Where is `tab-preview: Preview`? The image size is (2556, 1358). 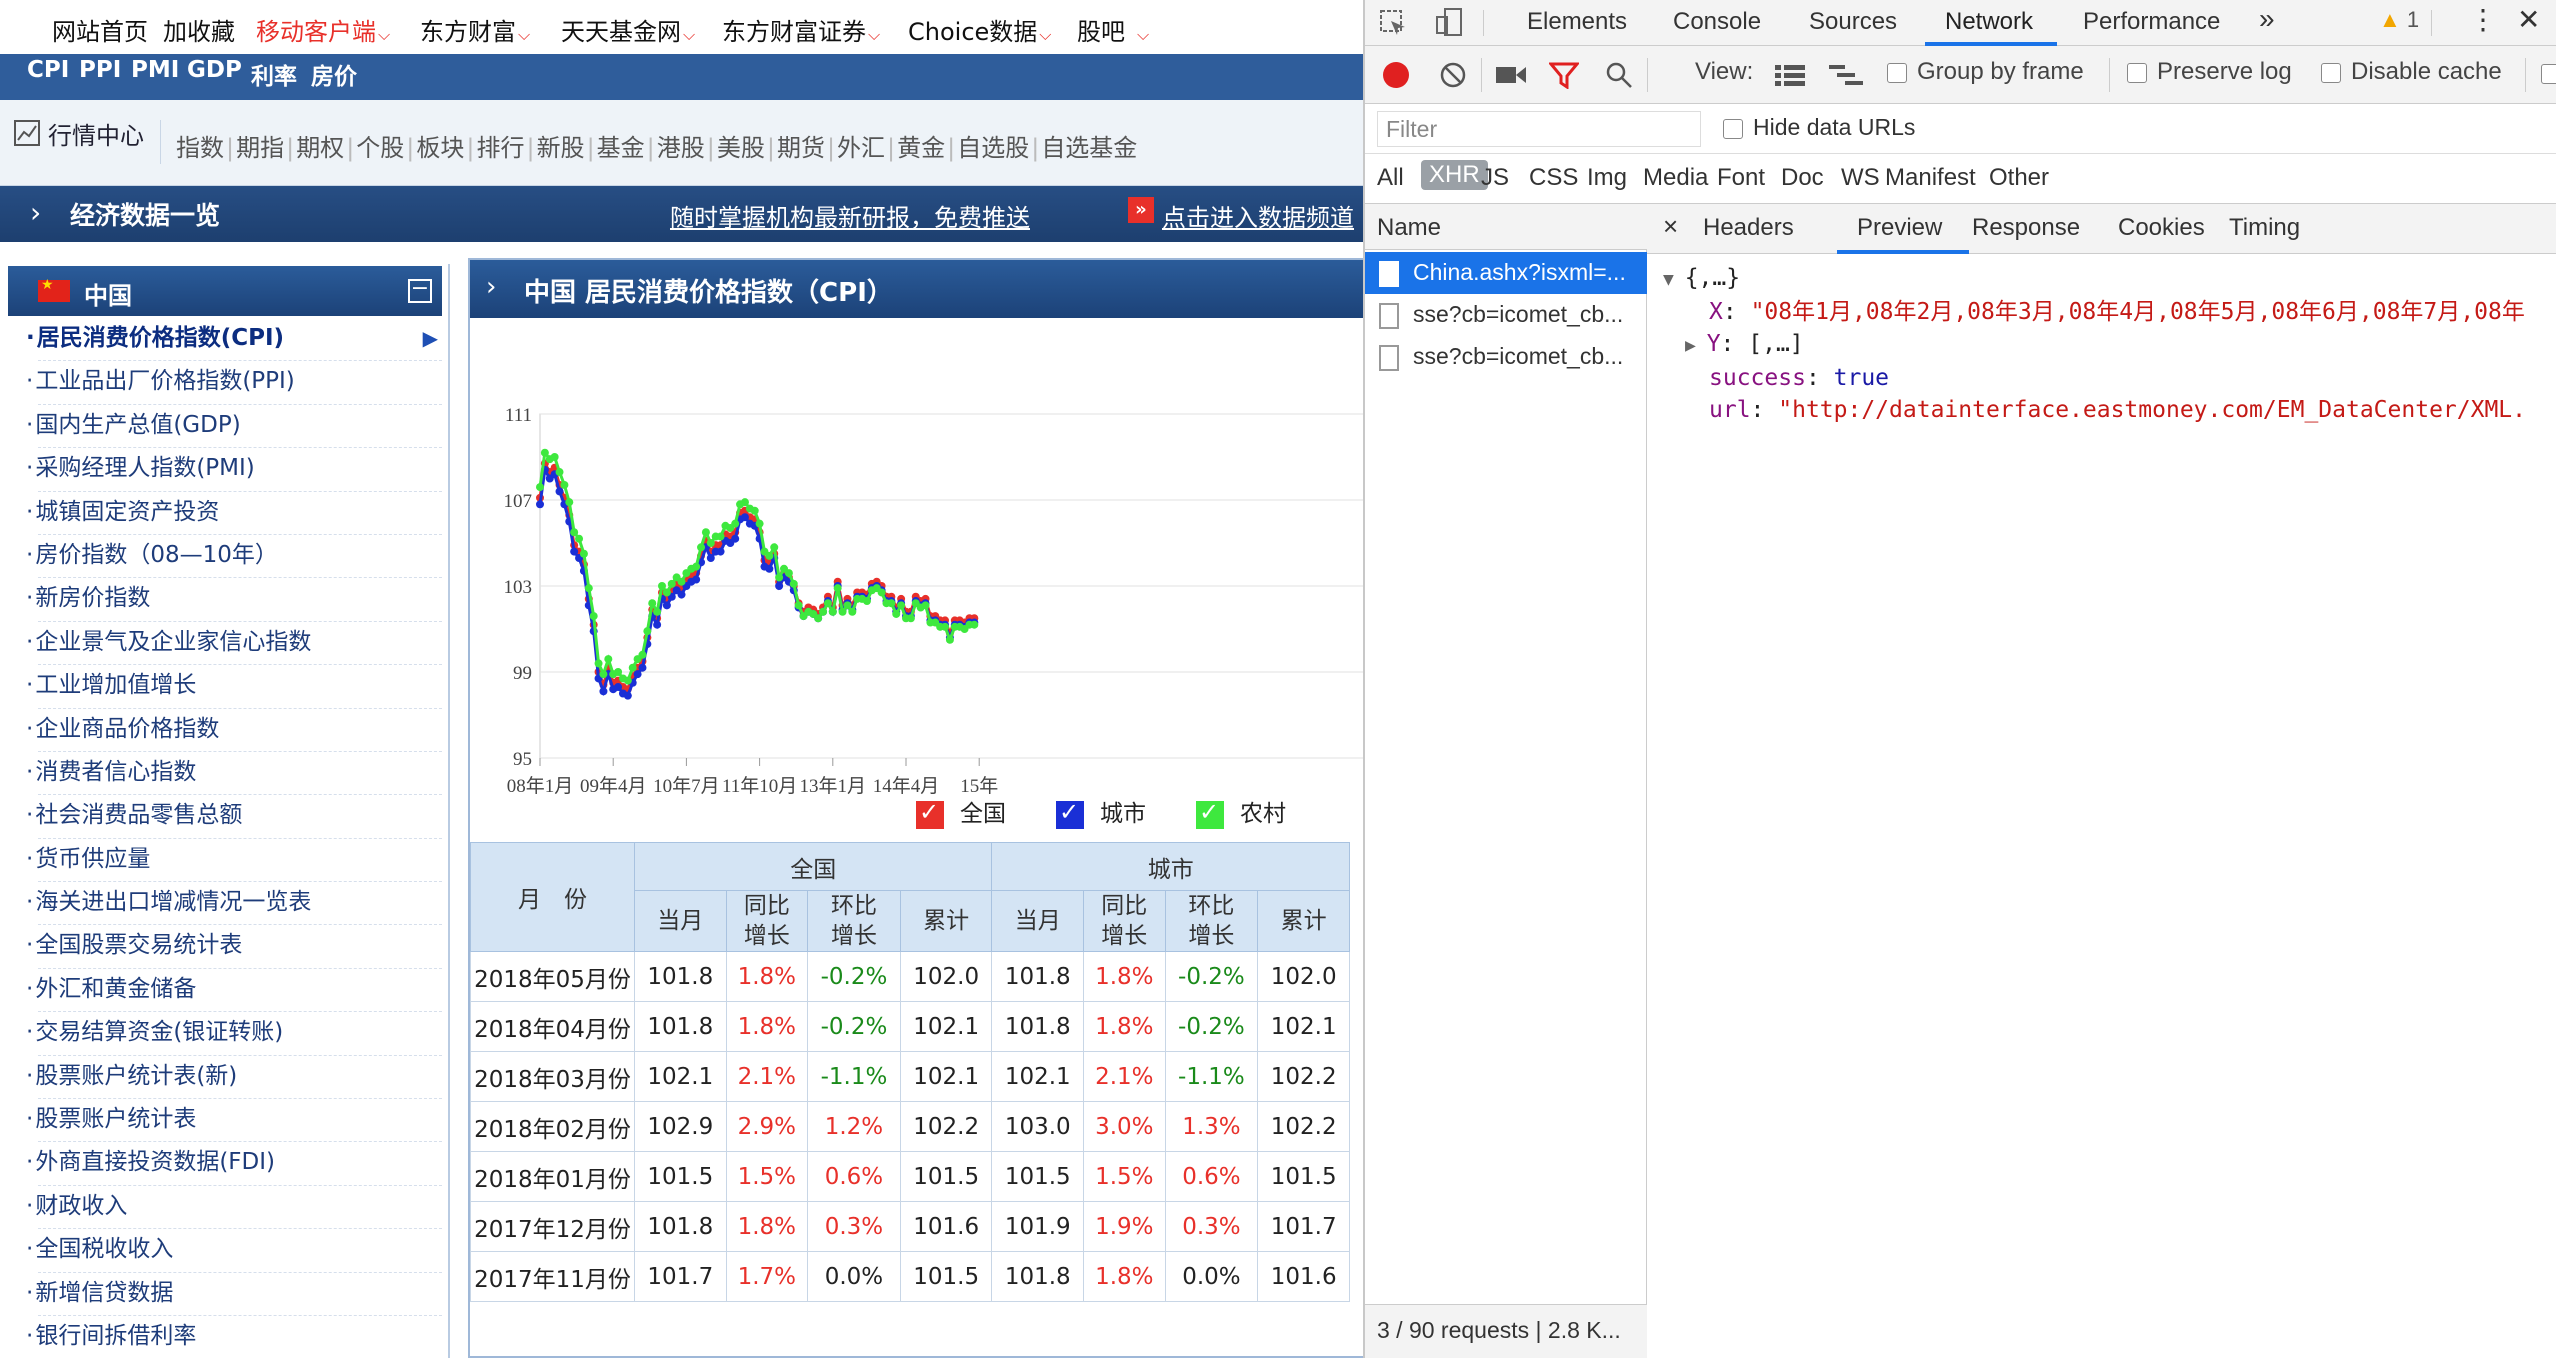 tab-preview: Preview is located at coordinates (1900, 227).